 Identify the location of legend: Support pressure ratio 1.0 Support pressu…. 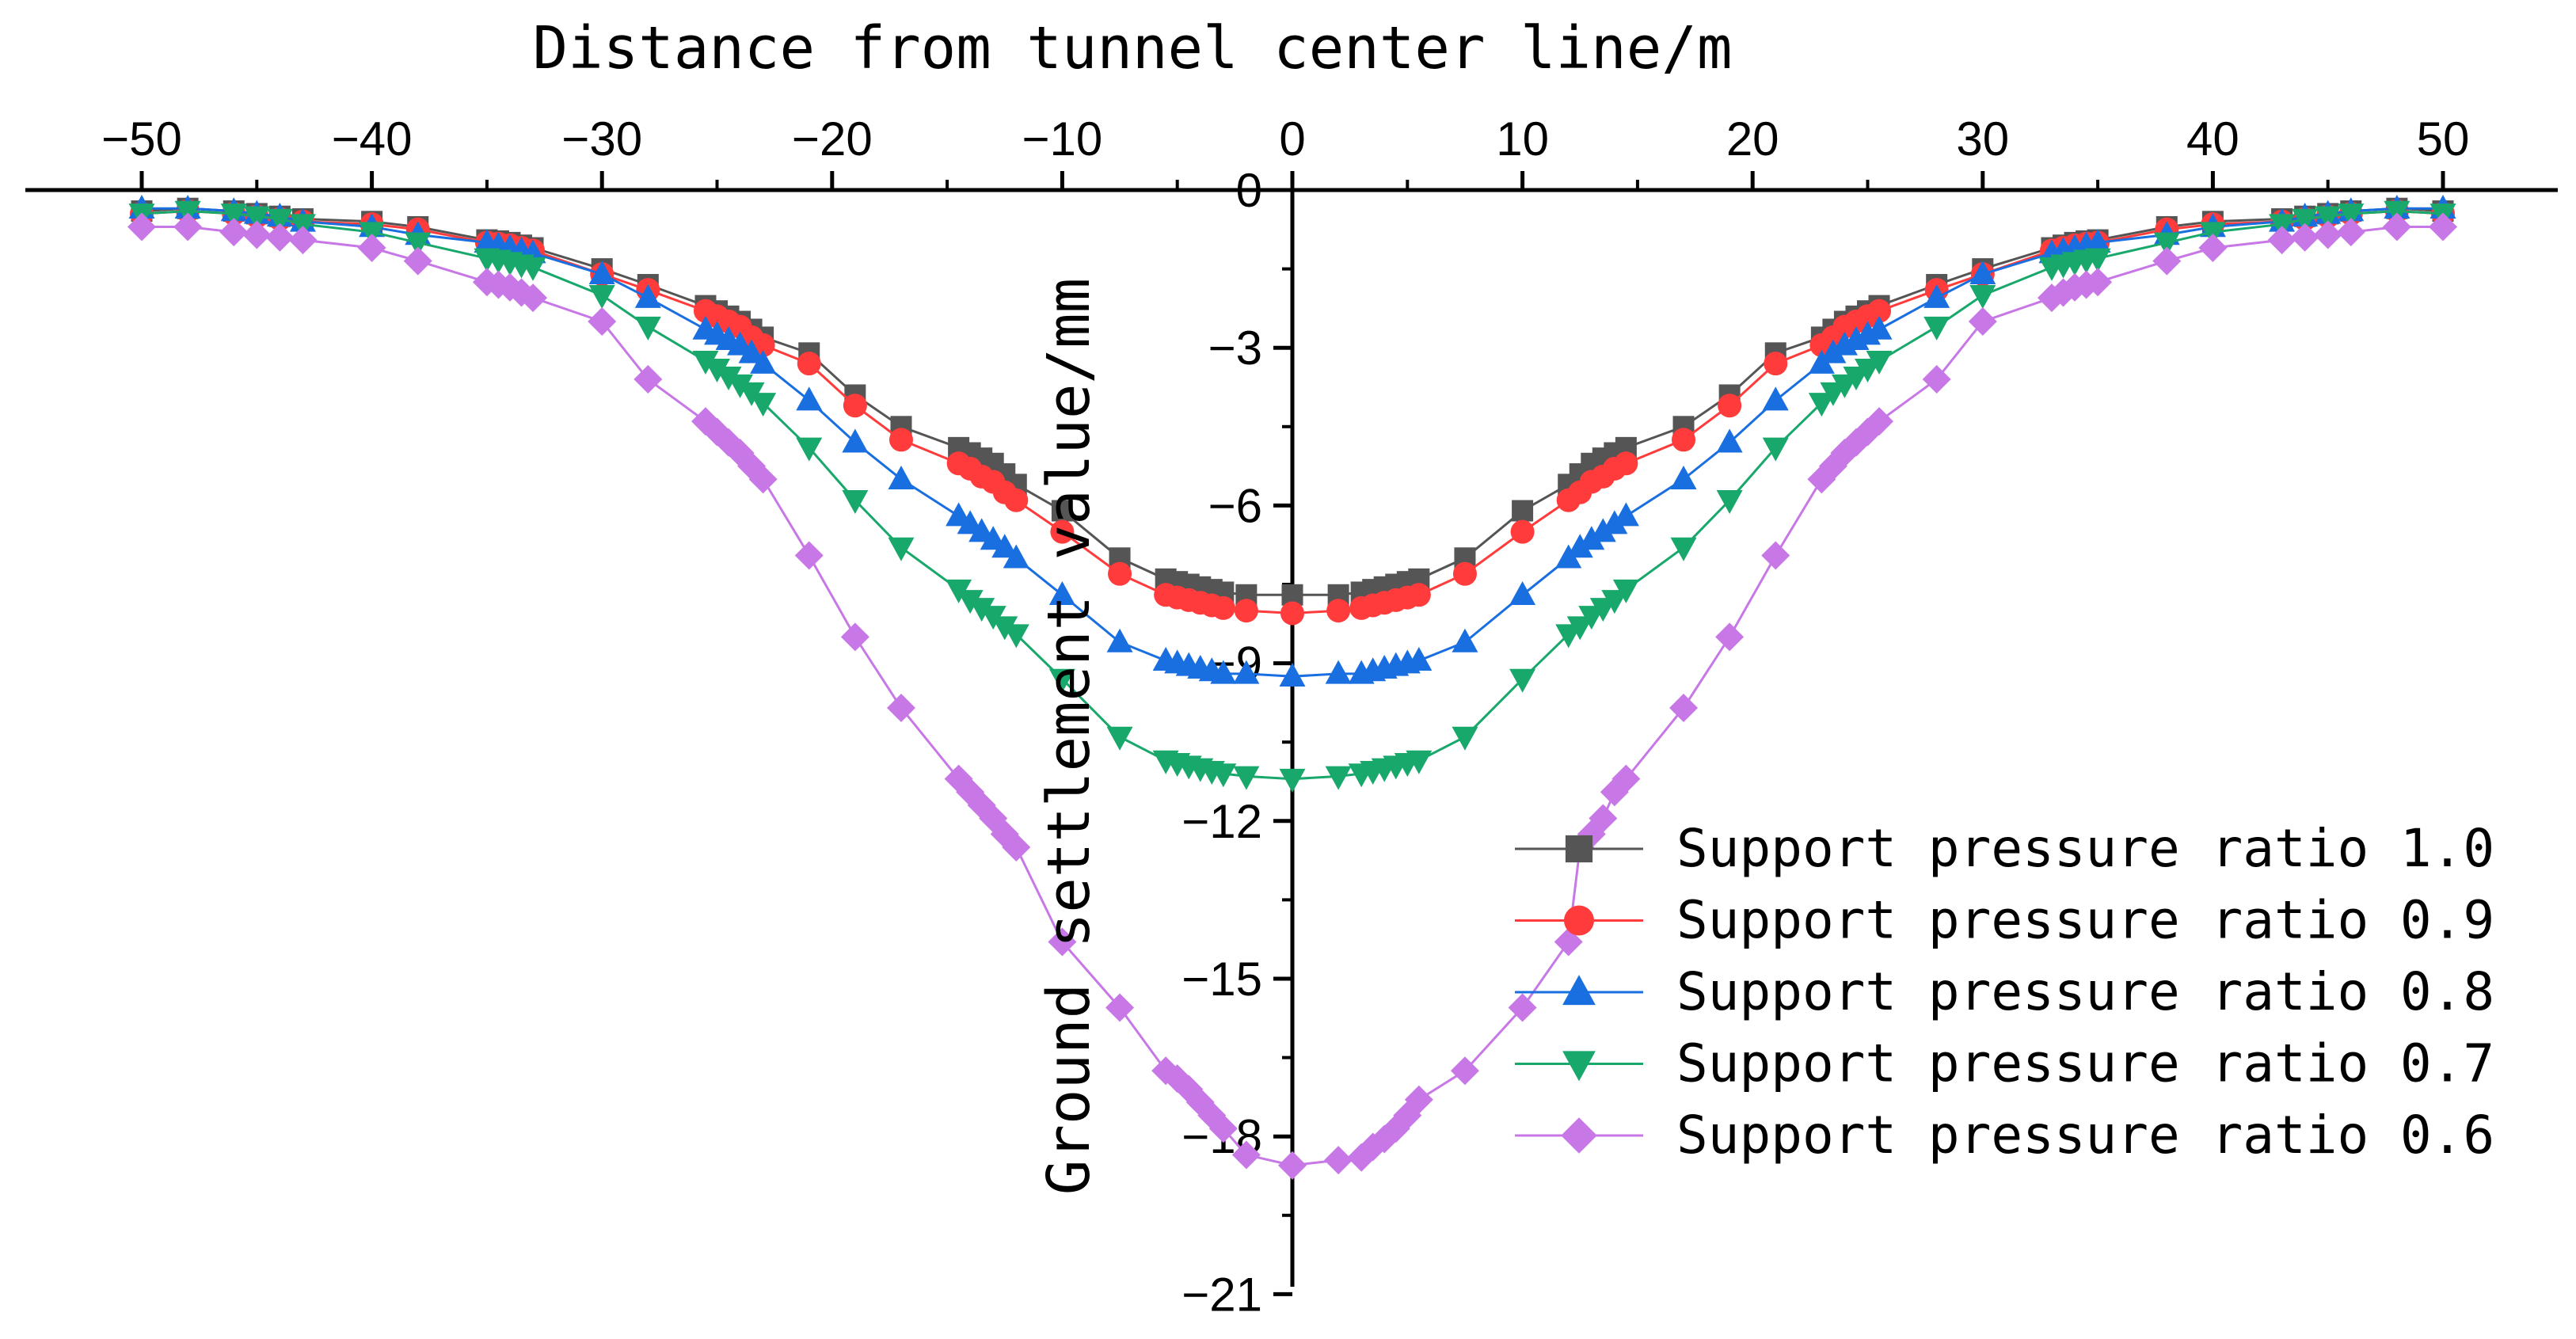
(2004, 992).